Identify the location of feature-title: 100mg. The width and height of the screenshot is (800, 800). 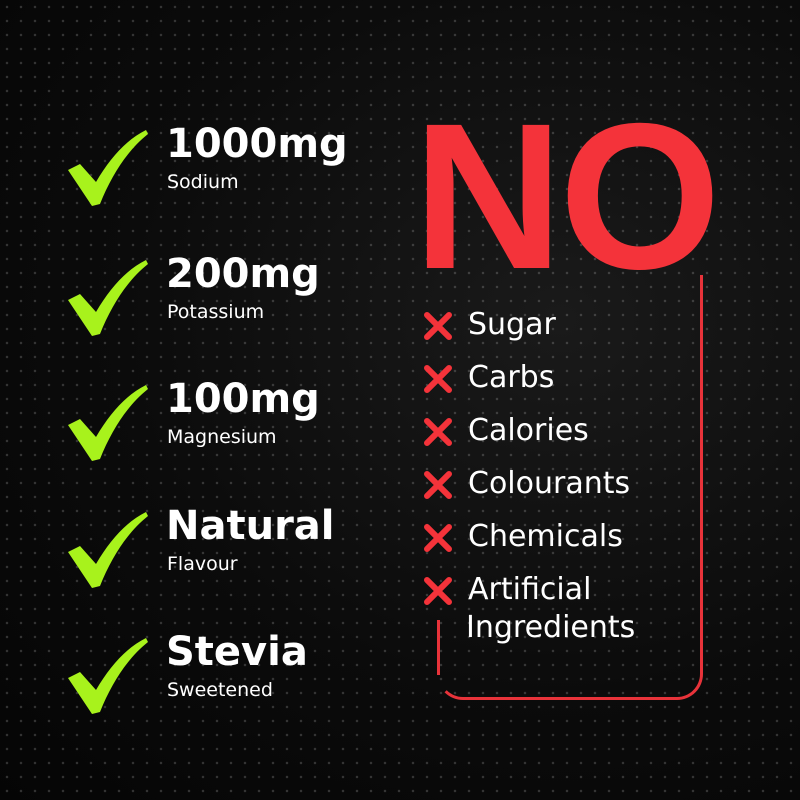
(243, 399).